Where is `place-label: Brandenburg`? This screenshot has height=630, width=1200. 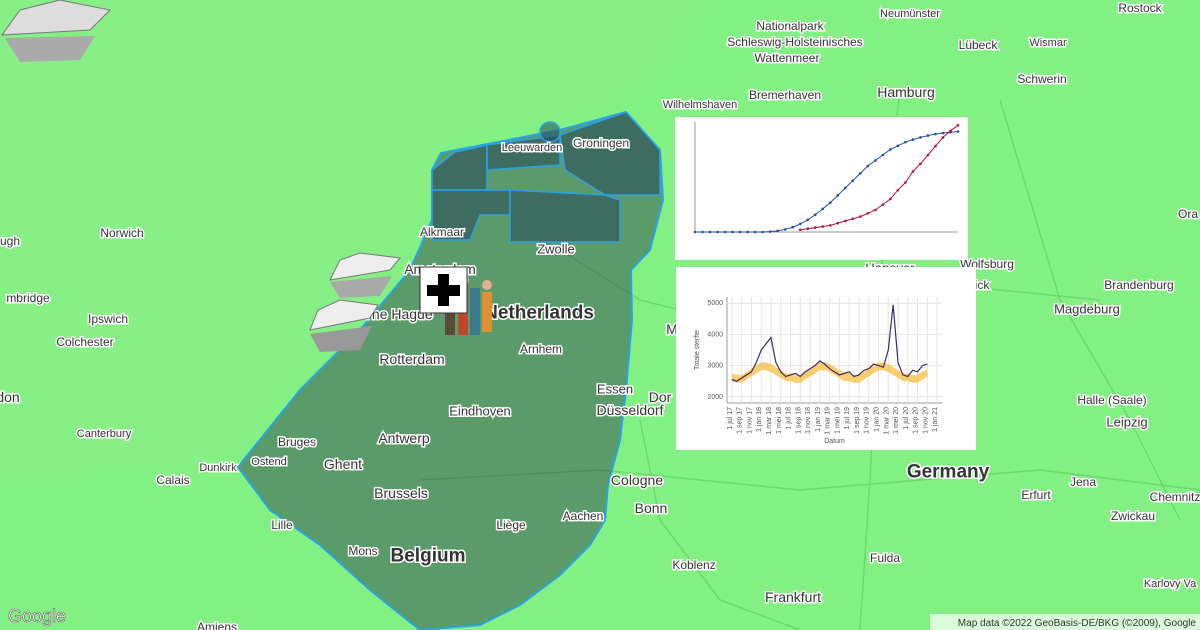 place-label: Brandenburg is located at coordinates (1138, 285).